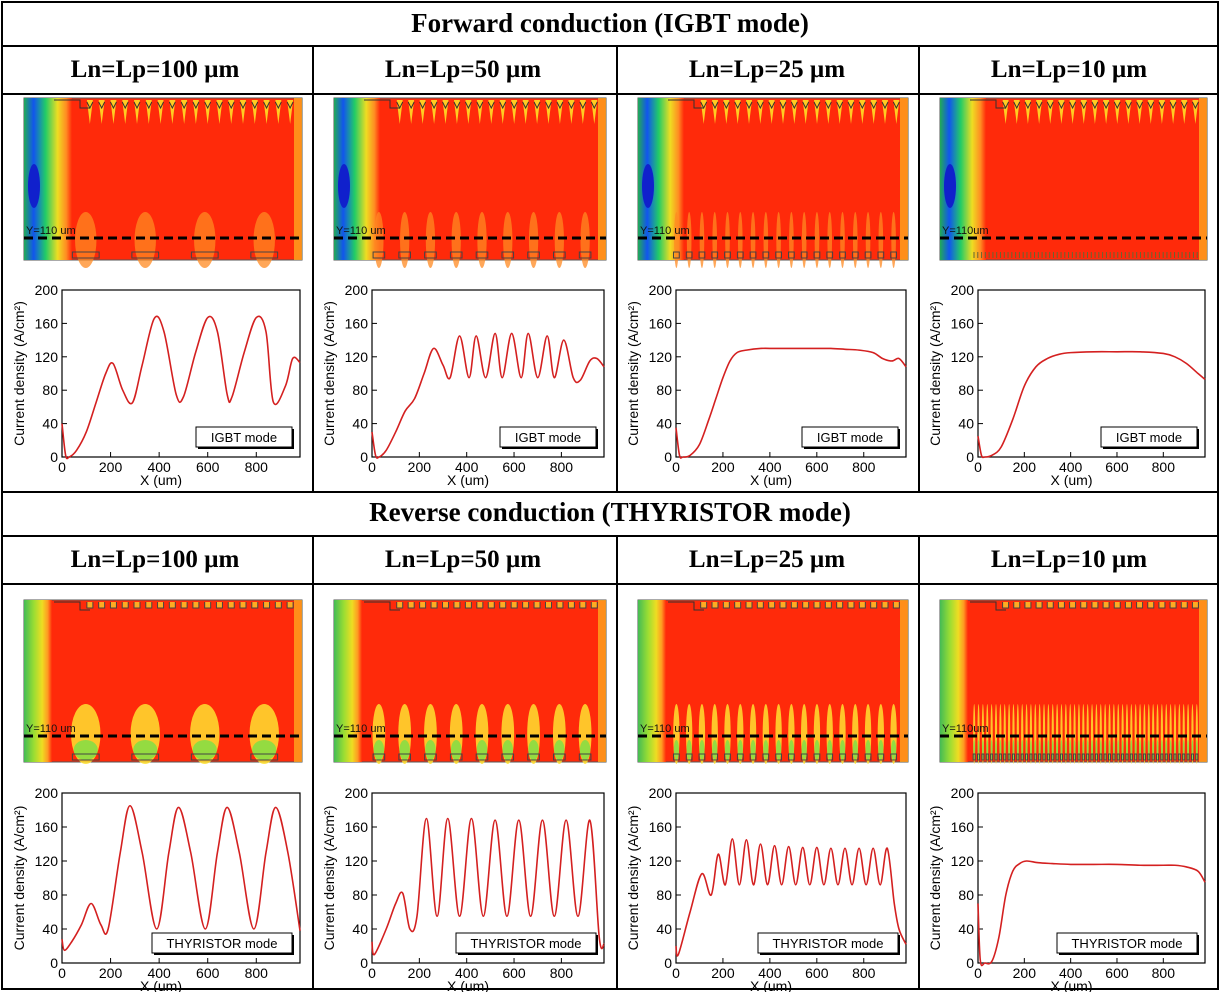 Image resolution: width=1220 pixels, height=992 pixels. What do you see at coordinates (1025, 467) in the screenshot?
I see `x-tick-label: 200` at bounding box center [1025, 467].